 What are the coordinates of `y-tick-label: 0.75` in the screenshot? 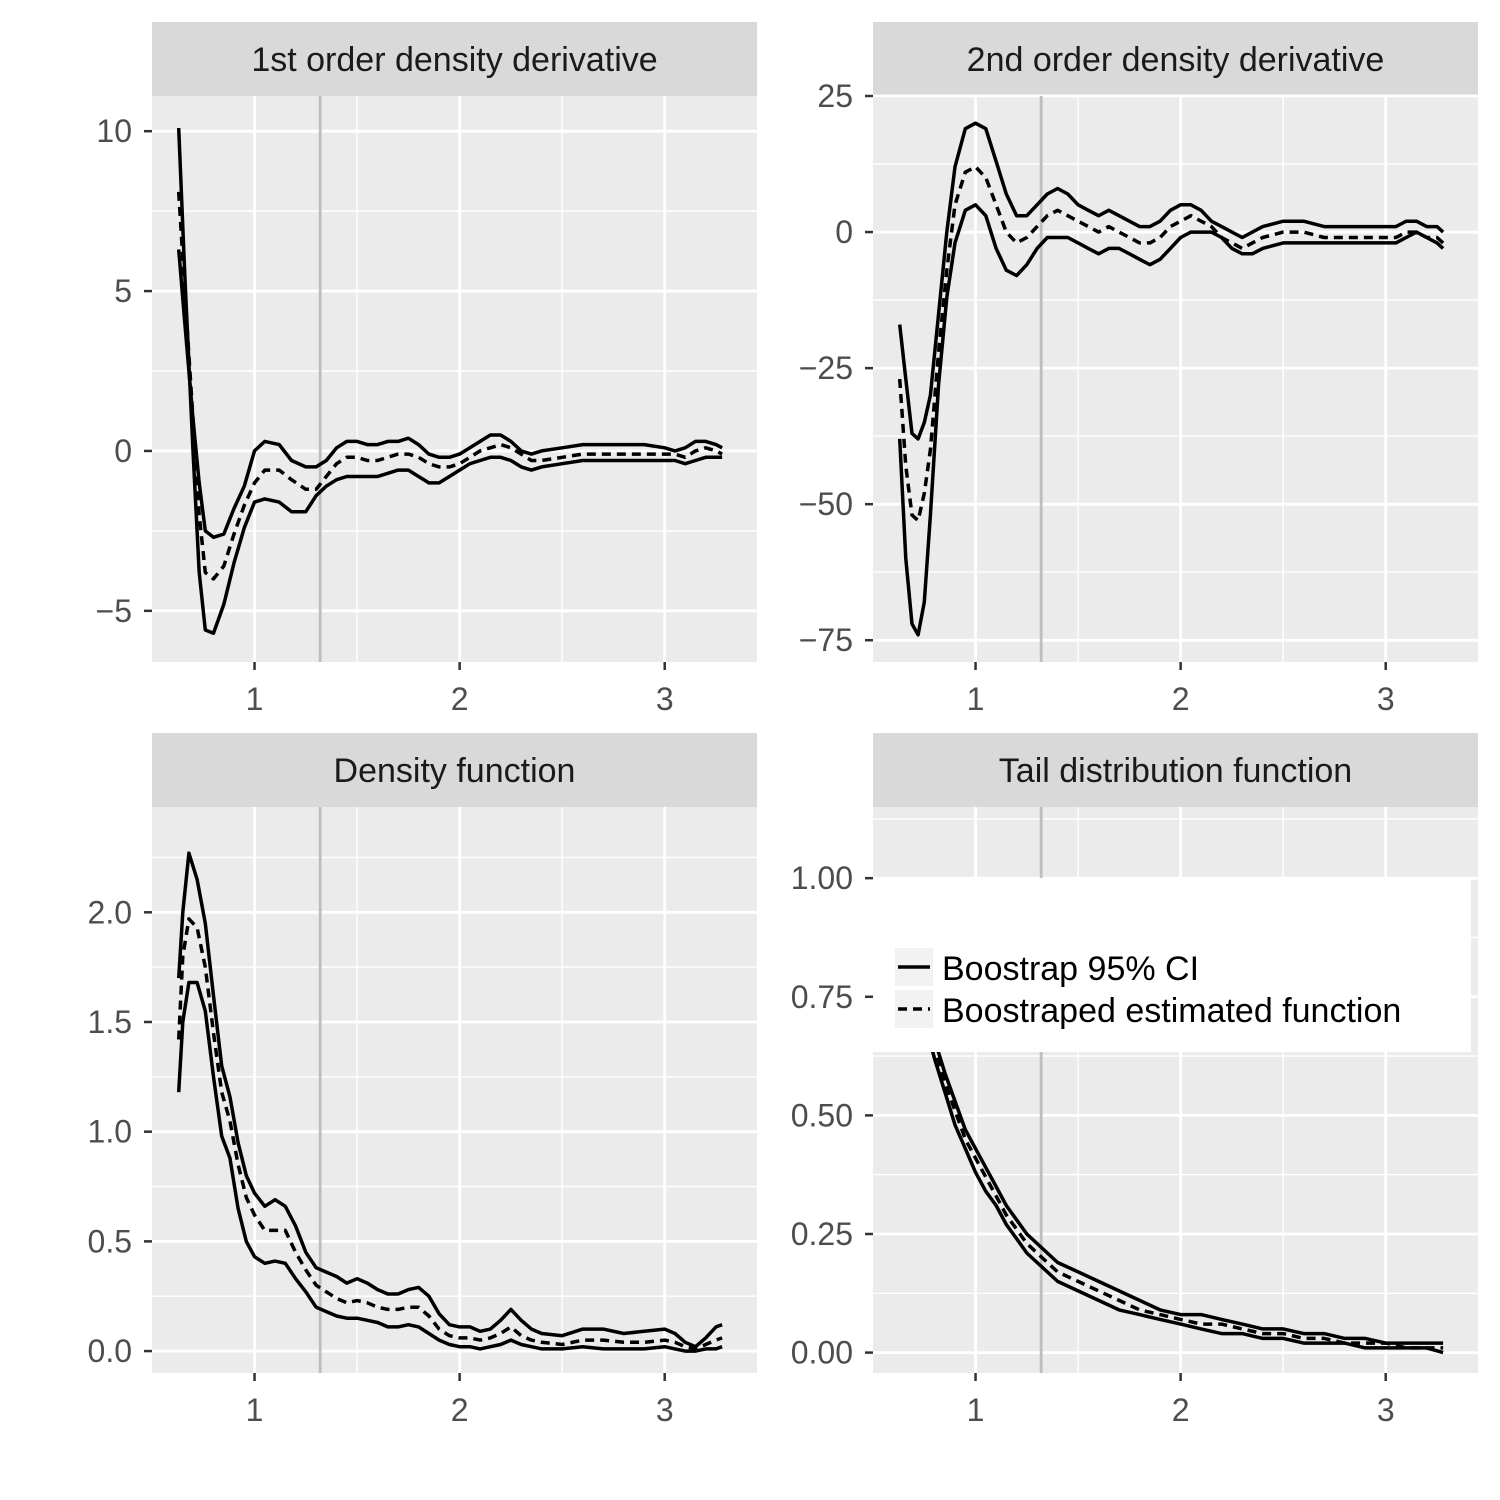 It's located at (822, 997).